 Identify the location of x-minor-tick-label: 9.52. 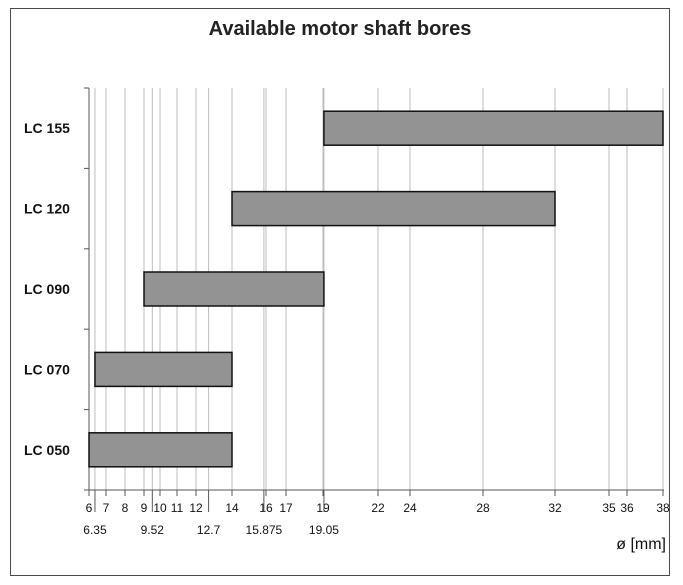
(153, 530).